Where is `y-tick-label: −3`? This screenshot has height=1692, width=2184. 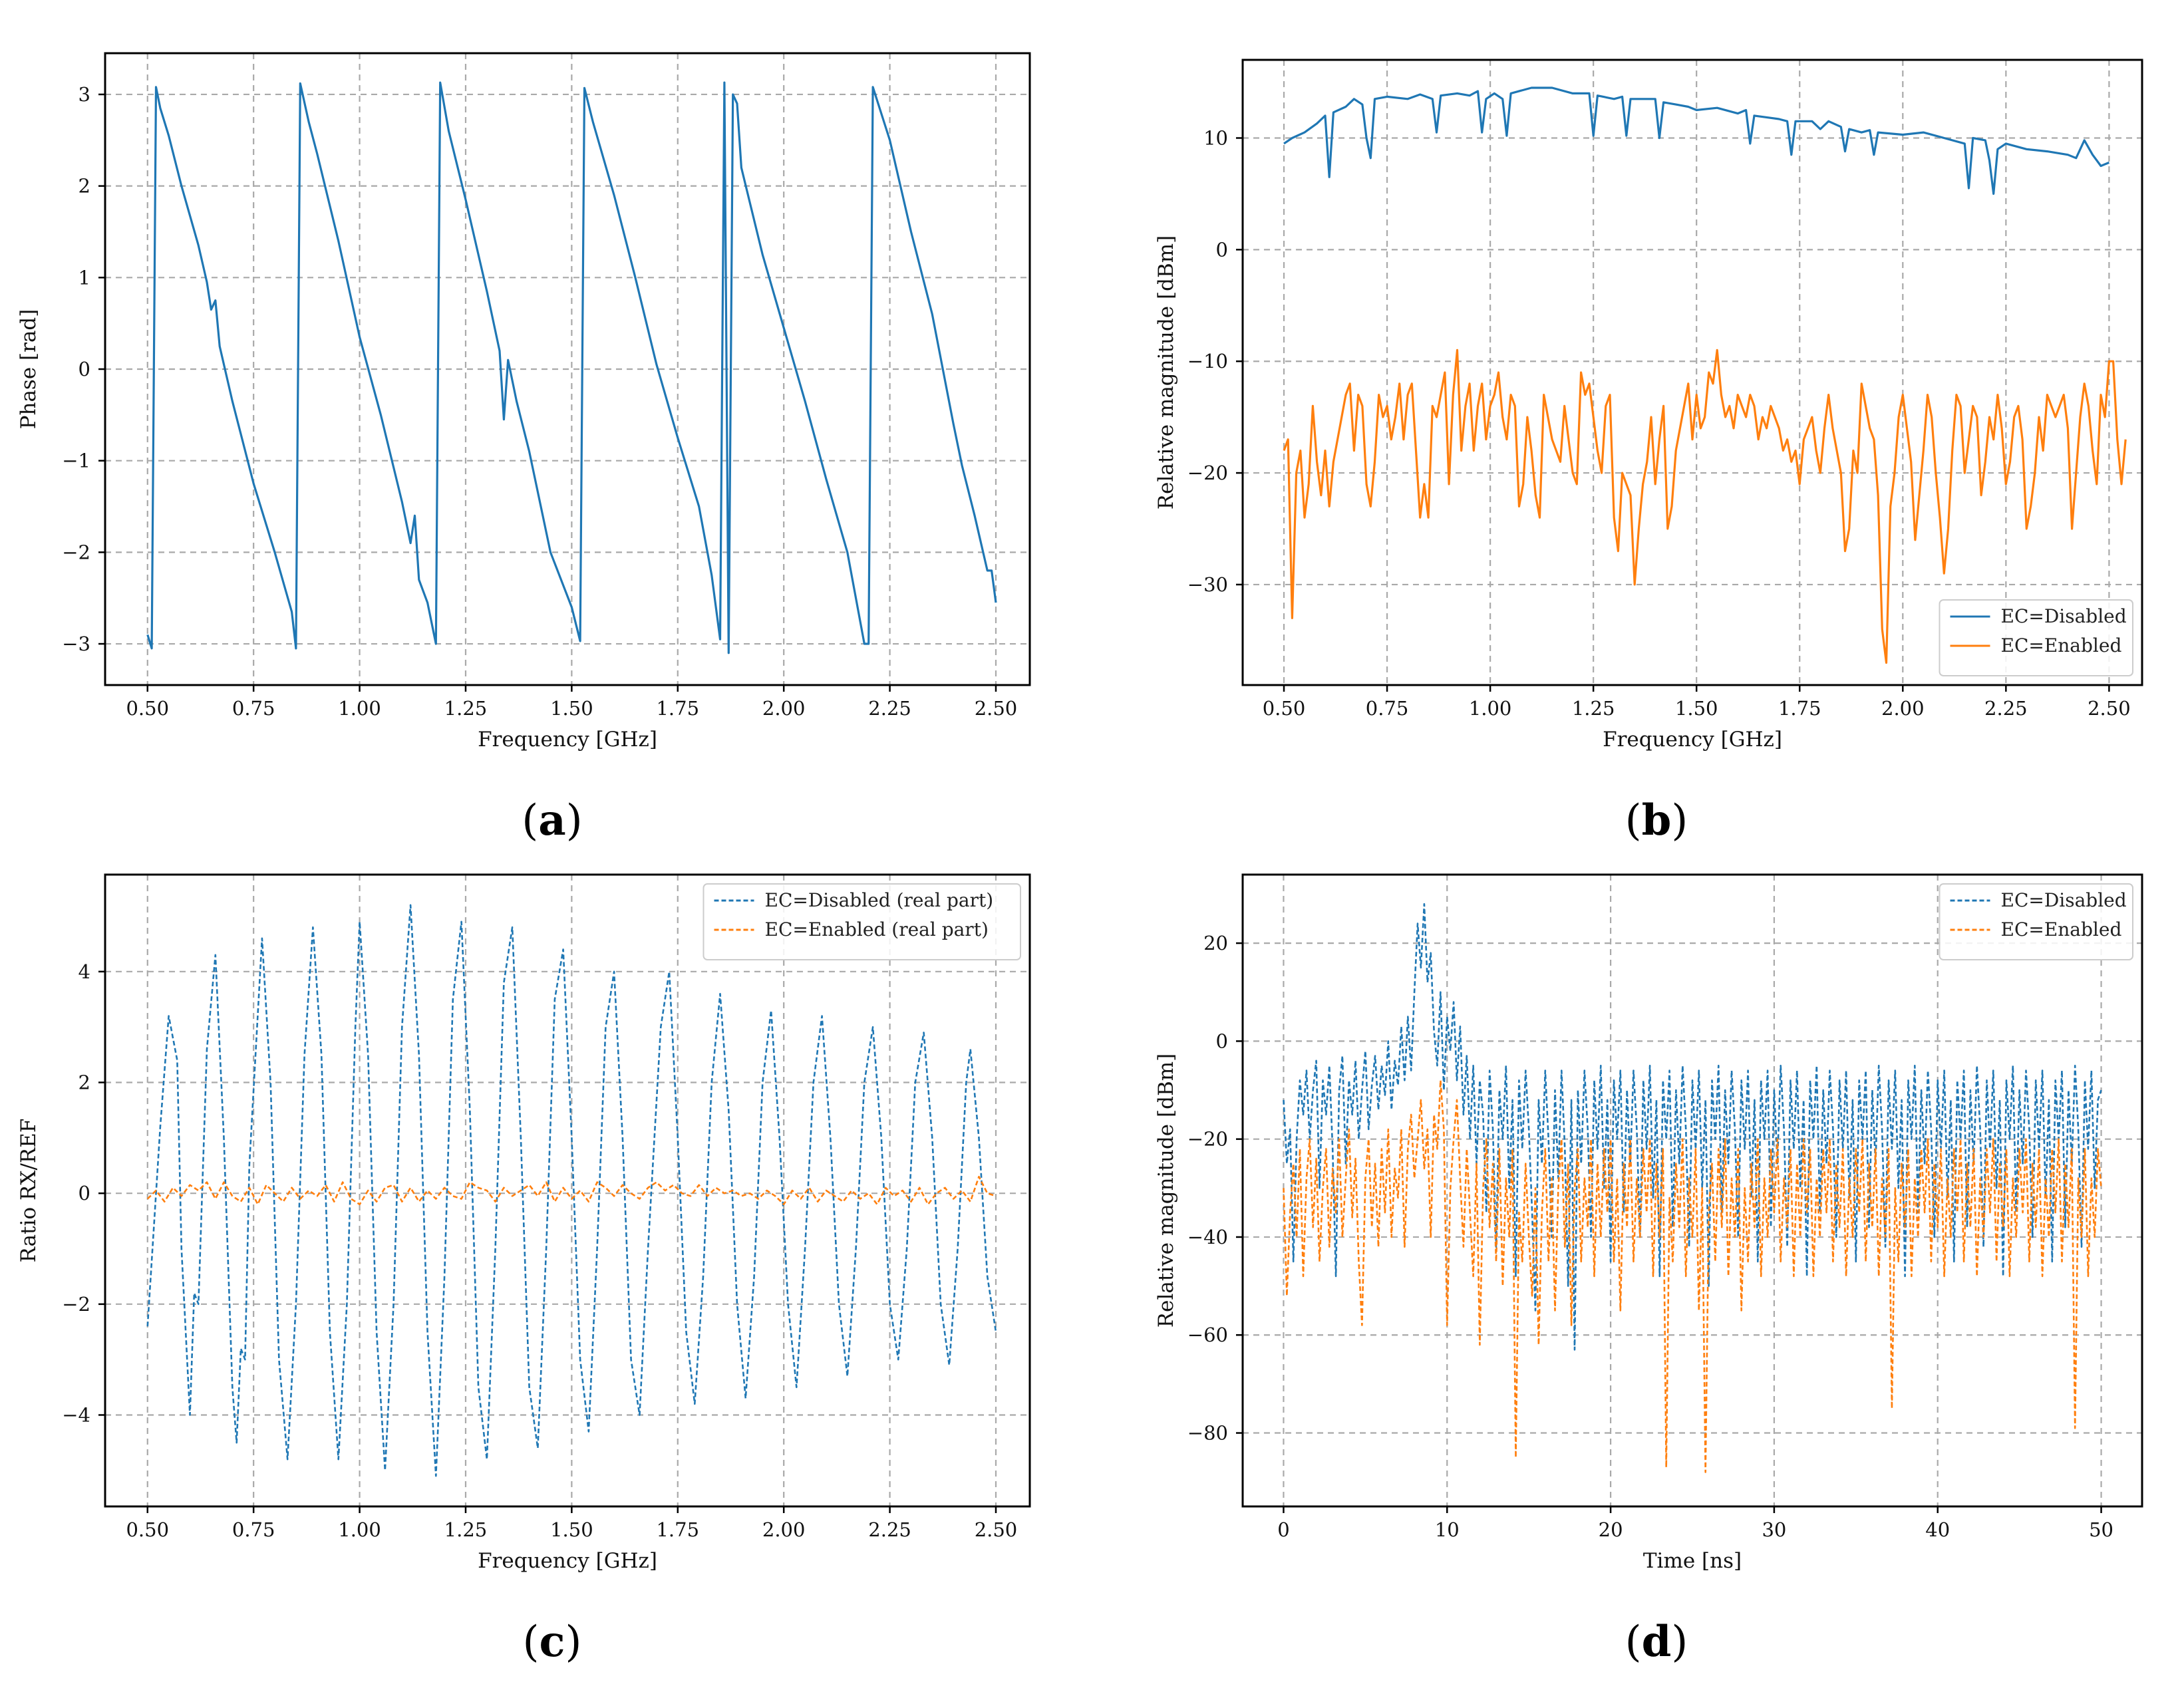
y-tick-label: −3 is located at coordinates (76, 644).